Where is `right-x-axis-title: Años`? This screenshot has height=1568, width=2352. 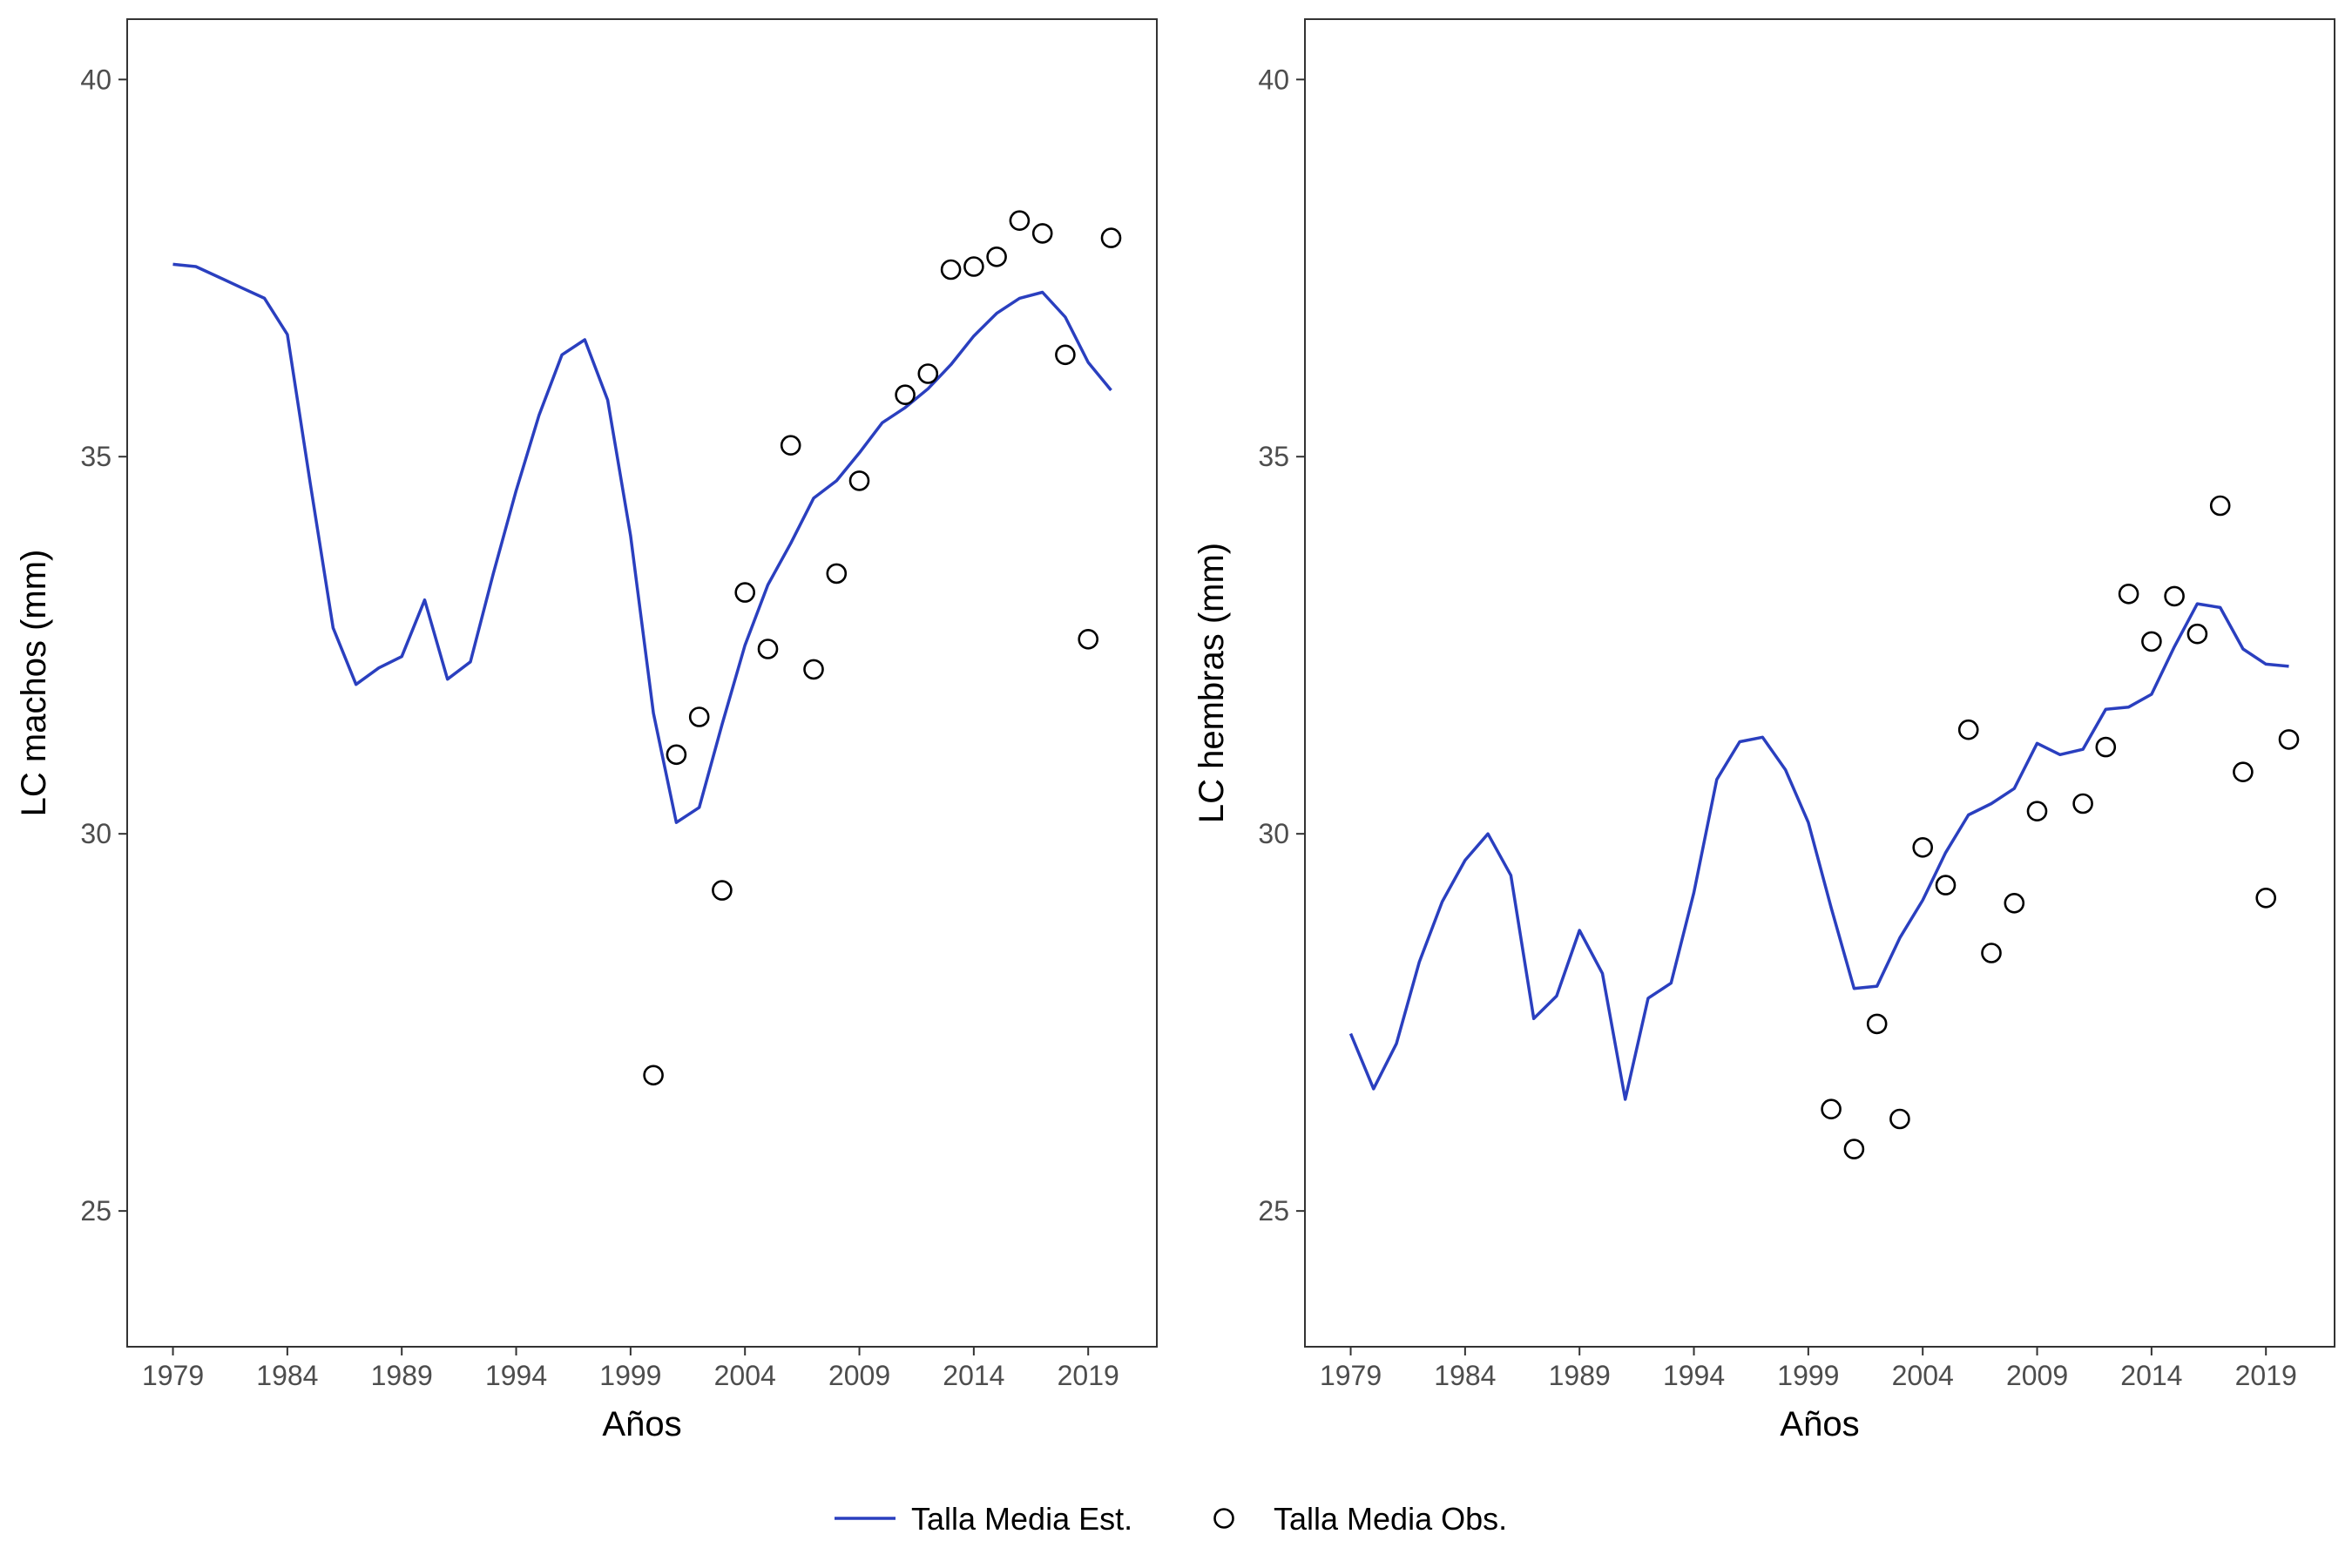 right-x-axis-title: Años is located at coordinates (1819, 1424).